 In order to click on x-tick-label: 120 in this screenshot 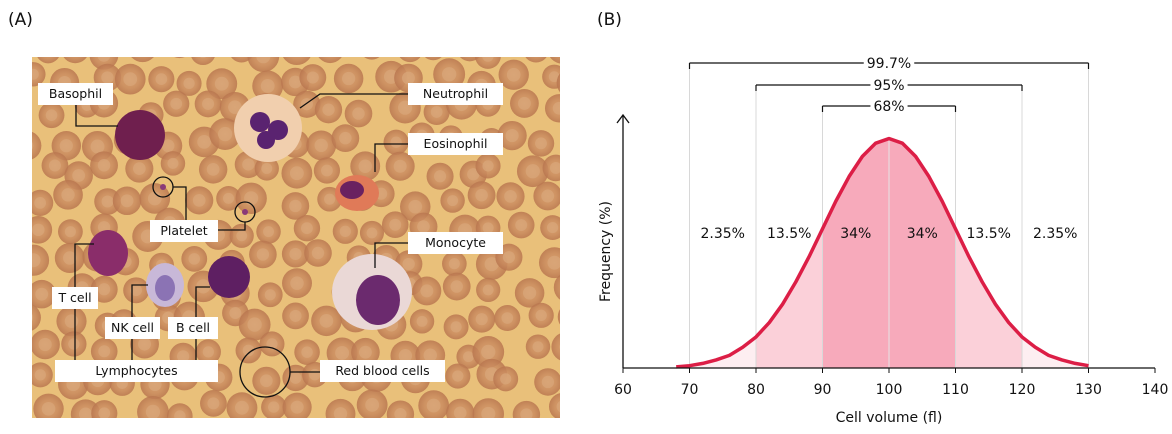, I will do `click(1022, 390)`.